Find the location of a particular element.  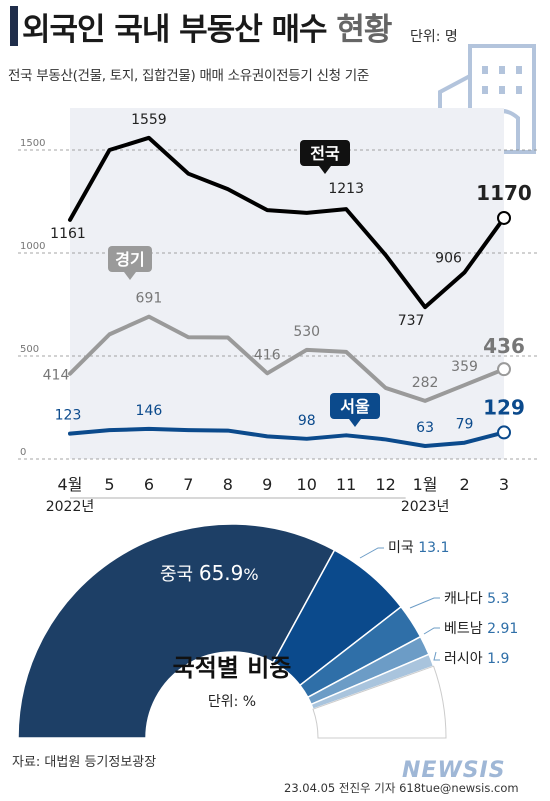

x-tick-label: 7 is located at coordinates (188, 484).